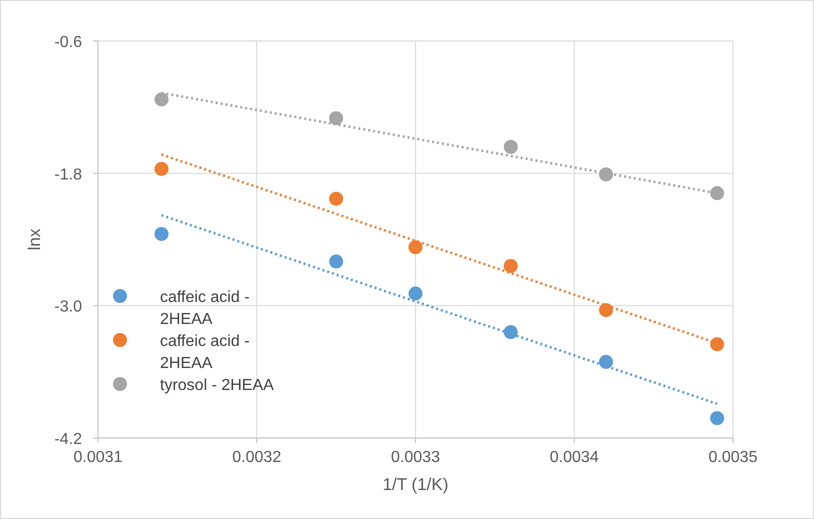  Describe the element at coordinates (415, 457) in the screenshot. I see `x-tick-label: 0.0033` at that location.